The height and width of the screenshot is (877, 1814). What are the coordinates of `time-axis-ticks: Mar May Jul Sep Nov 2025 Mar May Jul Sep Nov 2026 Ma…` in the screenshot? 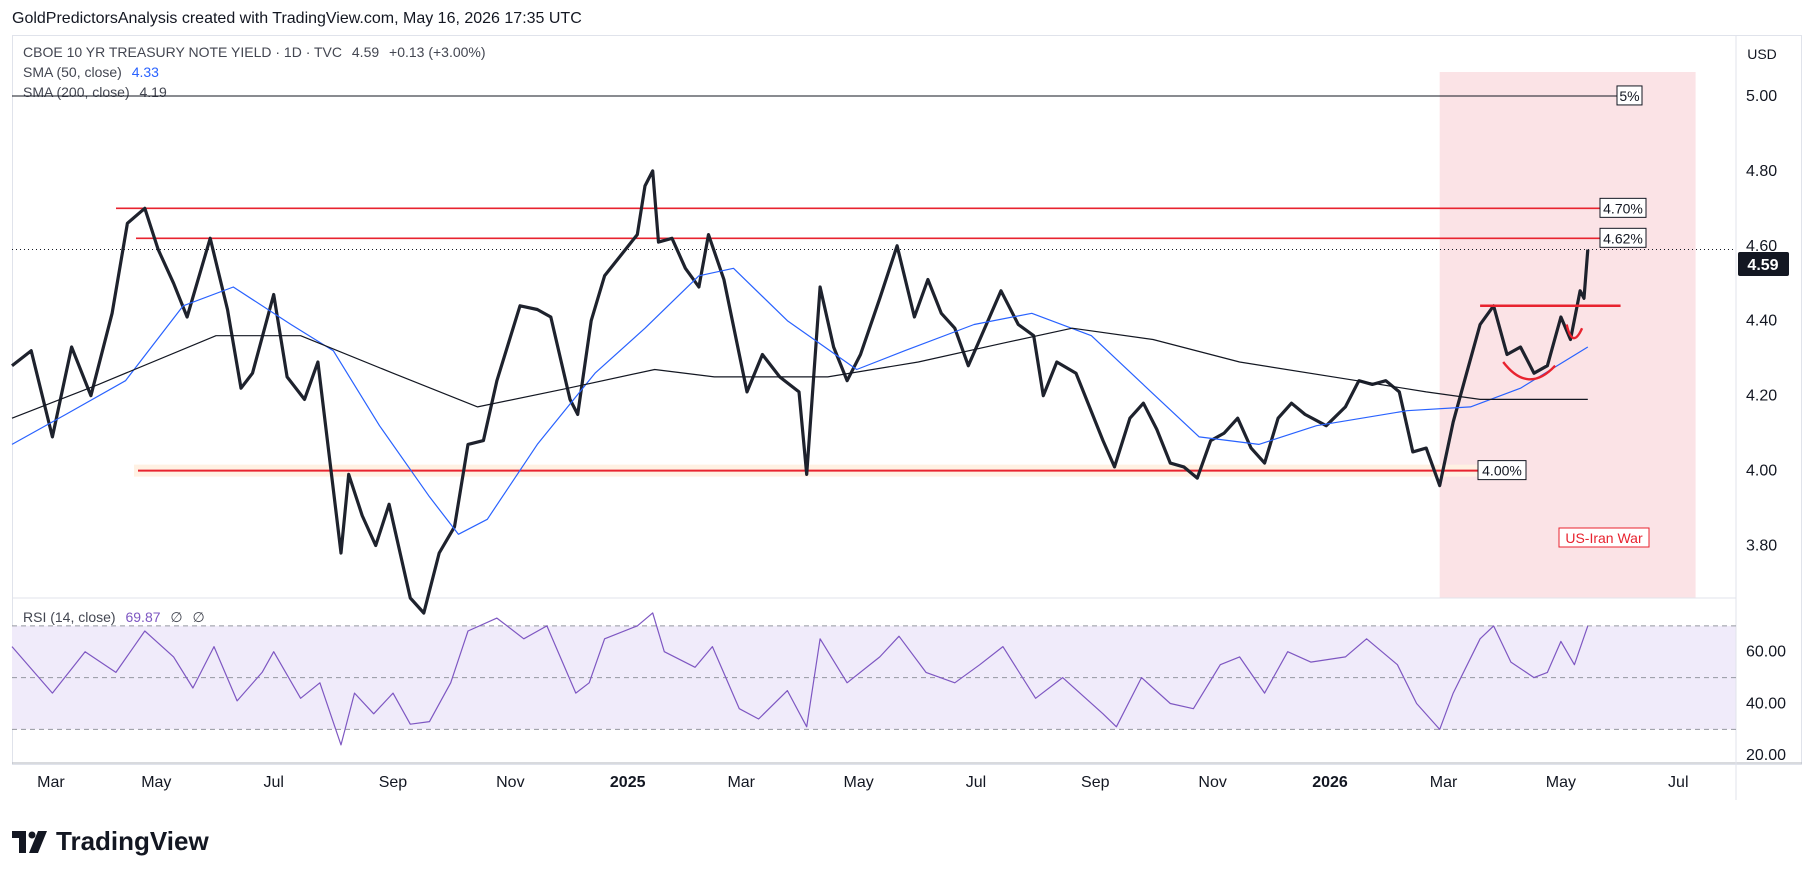 It's located at (862, 782).